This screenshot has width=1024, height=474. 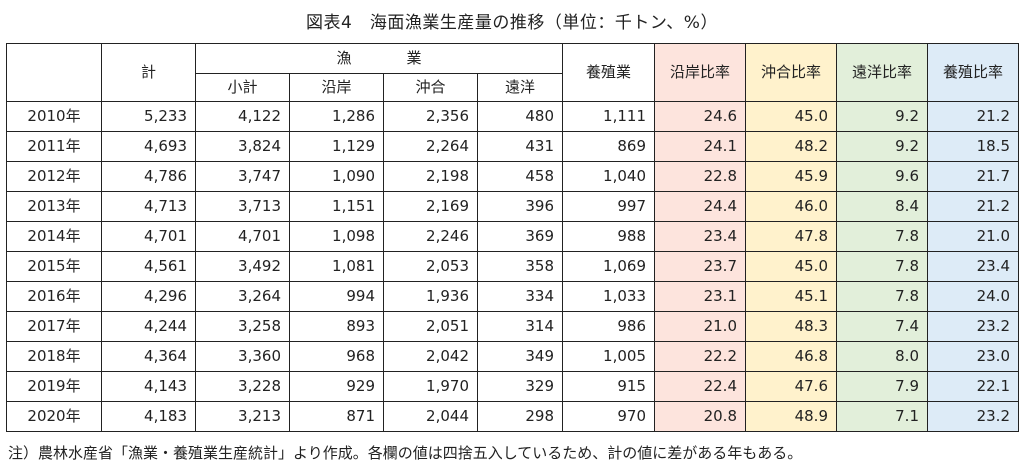 What do you see at coordinates (336, 326) in the screenshot?
I see `engan-cell: 893` at bounding box center [336, 326].